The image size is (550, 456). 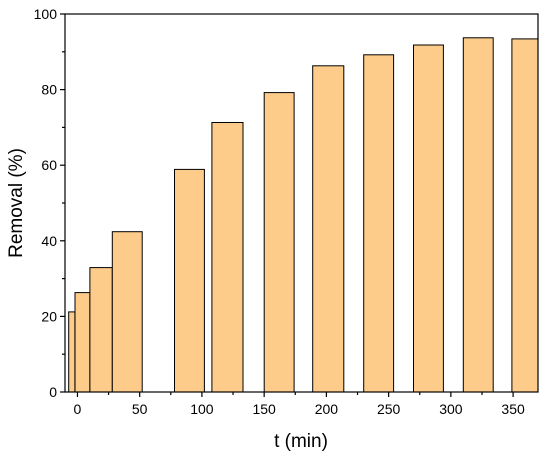 I want to click on x-tick-label-1: 50, so click(x=140, y=409).